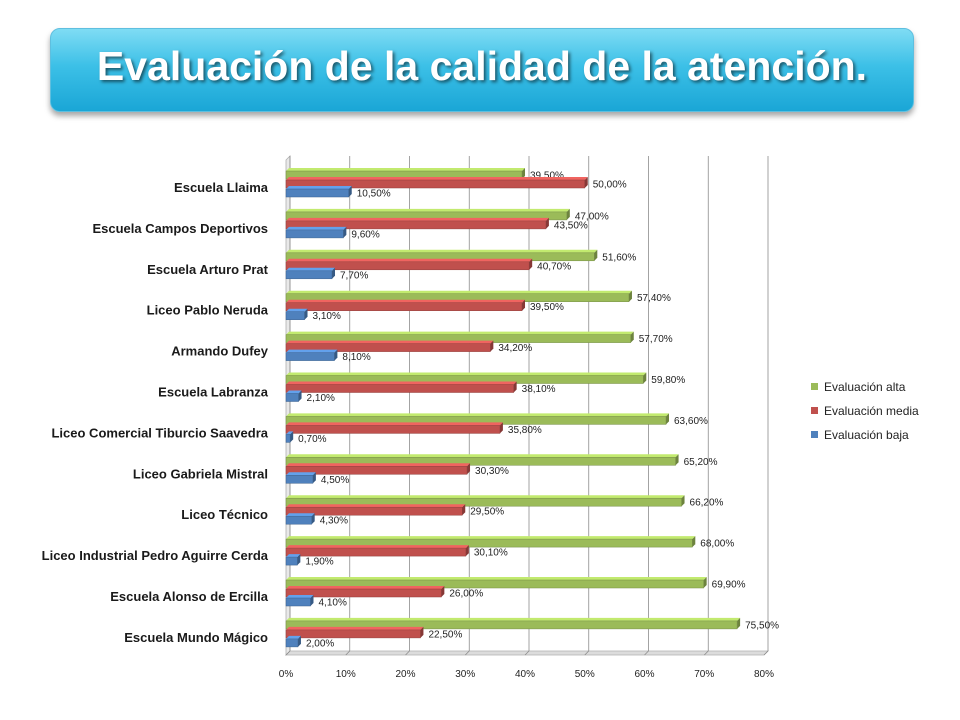 Image resolution: width=960 pixels, height=720 pixels. Describe the element at coordinates (220, 351) in the screenshot. I see `category-label: Armando Dufey` at that location.